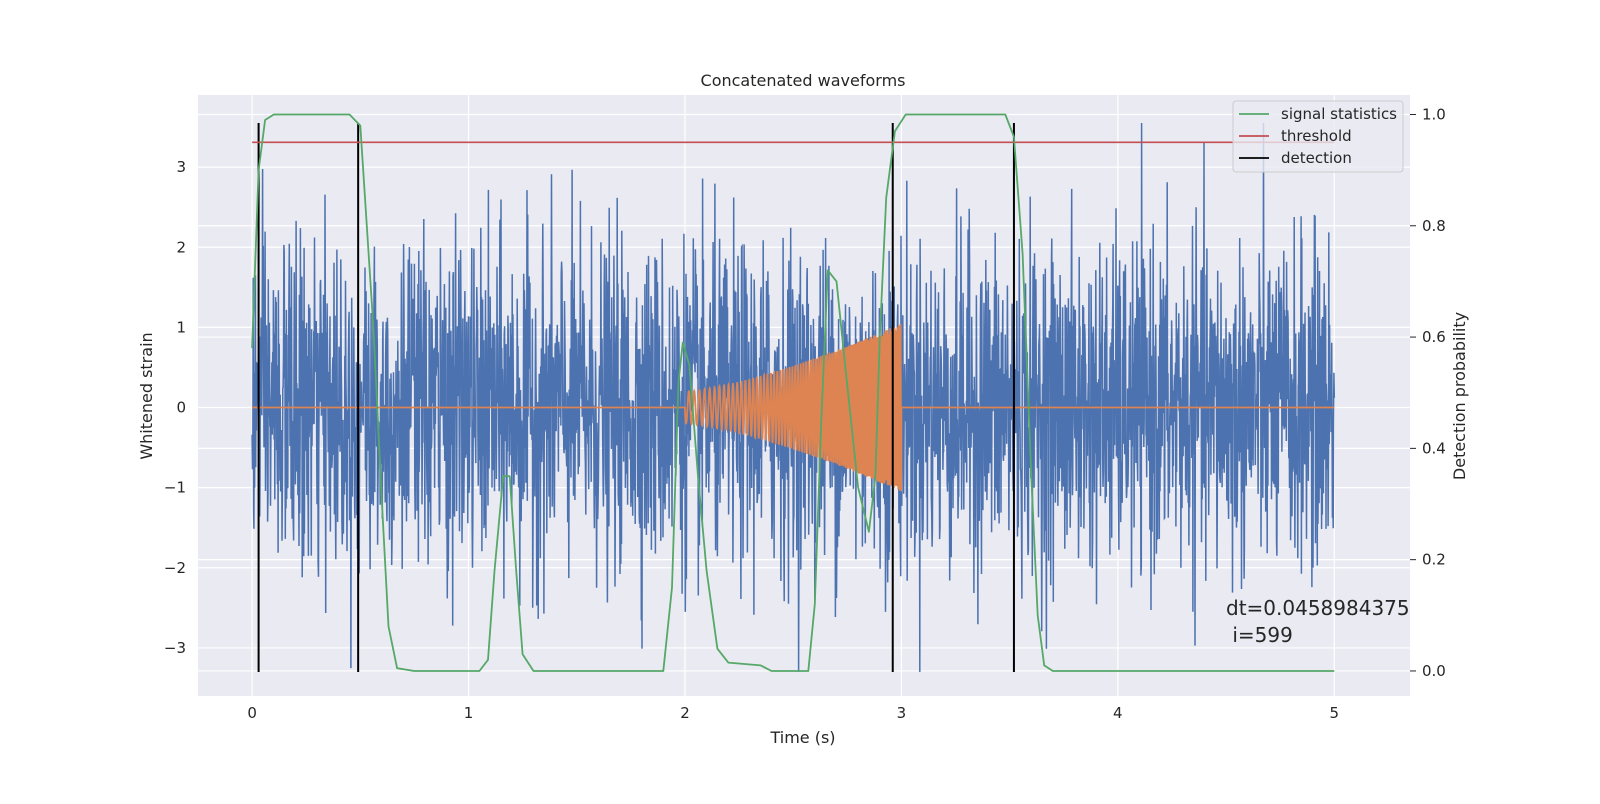 The image size is (1600, 804). Describe the element at coordinates (1434, 226) in the screenshot. I see `y2-tick-label: 0.8` at that location.